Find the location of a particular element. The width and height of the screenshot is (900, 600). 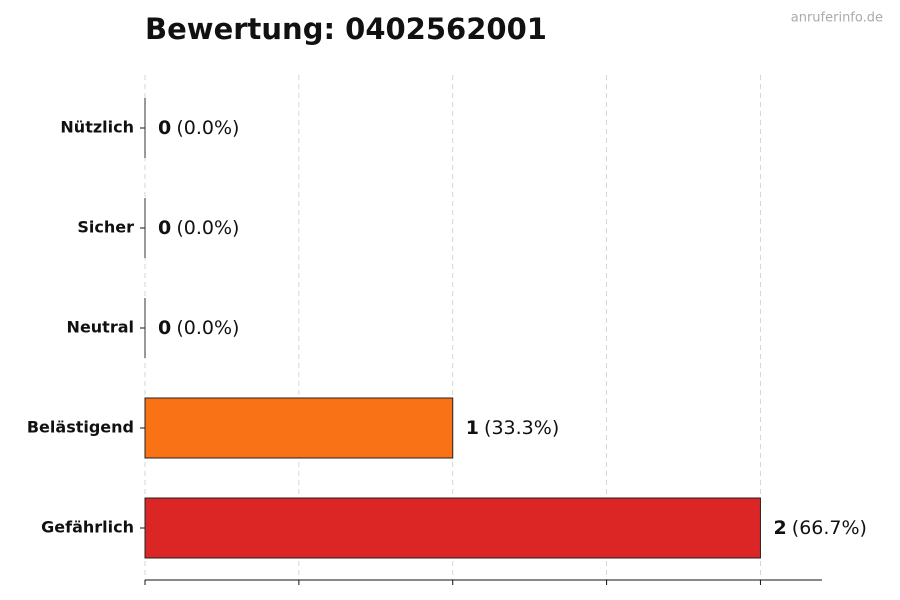

chart-title: Bewertung: 0402562001 is located at coordinates (346, 29).